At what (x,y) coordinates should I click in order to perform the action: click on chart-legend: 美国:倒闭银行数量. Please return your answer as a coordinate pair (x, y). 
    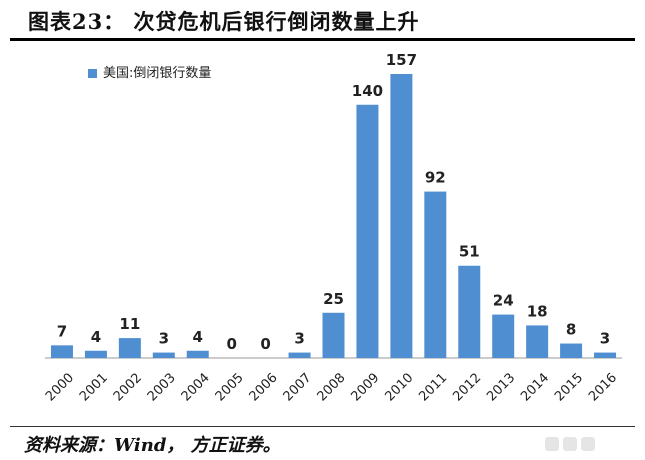
    Looking at the image, I should click on (149, 71).